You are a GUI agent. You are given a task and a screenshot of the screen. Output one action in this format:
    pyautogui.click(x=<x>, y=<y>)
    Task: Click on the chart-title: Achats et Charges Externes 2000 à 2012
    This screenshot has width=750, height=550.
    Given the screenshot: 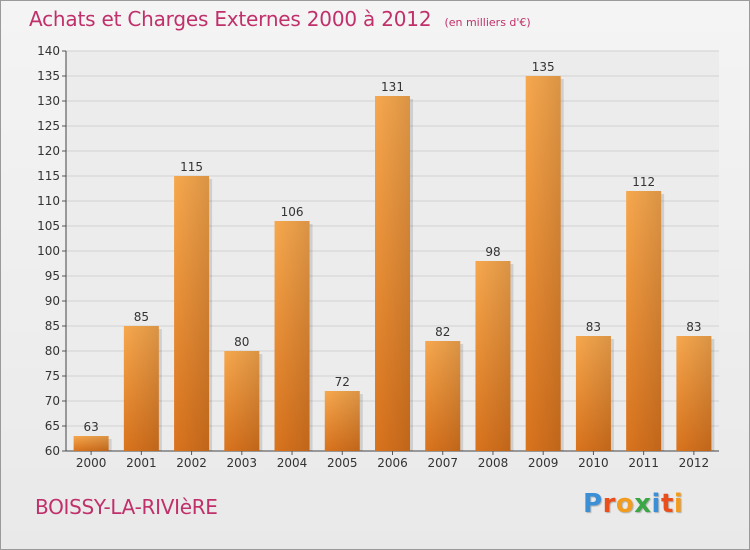 What is the action you would take?
    pyautogui.click(x=230, y=19)
    